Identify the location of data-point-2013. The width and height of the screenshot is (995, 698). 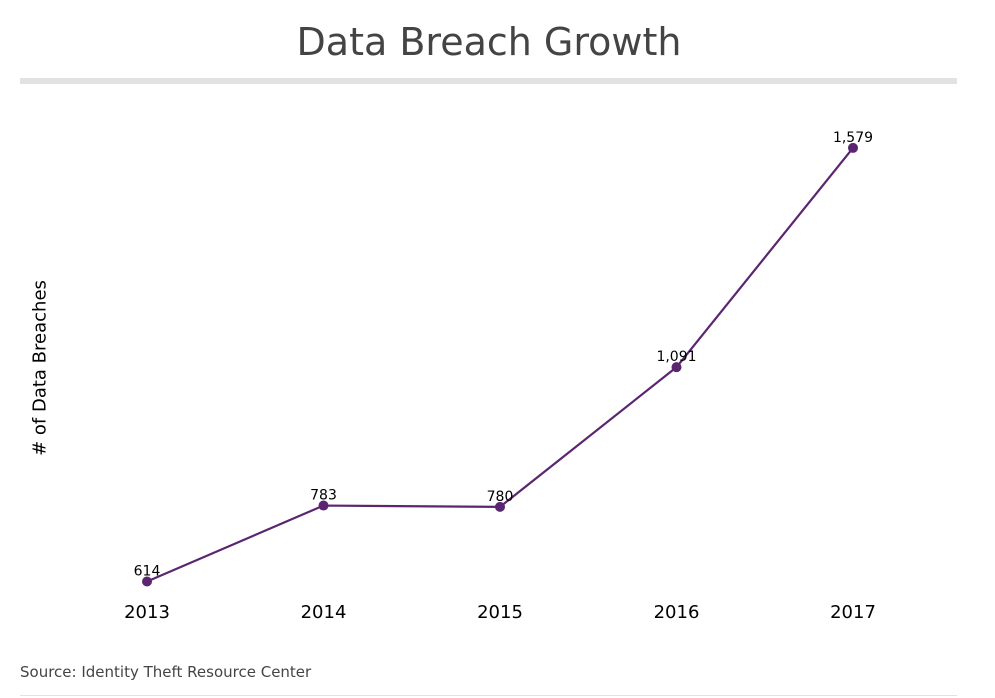
(147, 581).